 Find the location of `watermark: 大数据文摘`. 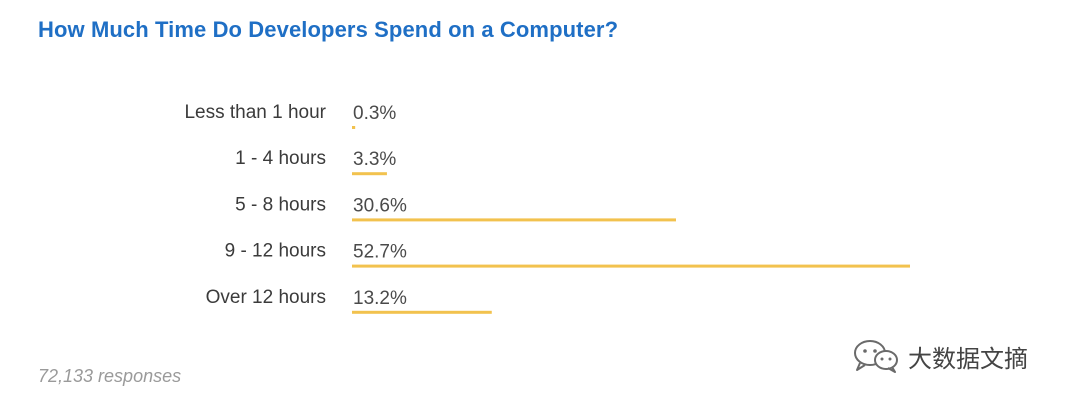

watermark: 大数据文摘 is located at coordinates (940, 356).